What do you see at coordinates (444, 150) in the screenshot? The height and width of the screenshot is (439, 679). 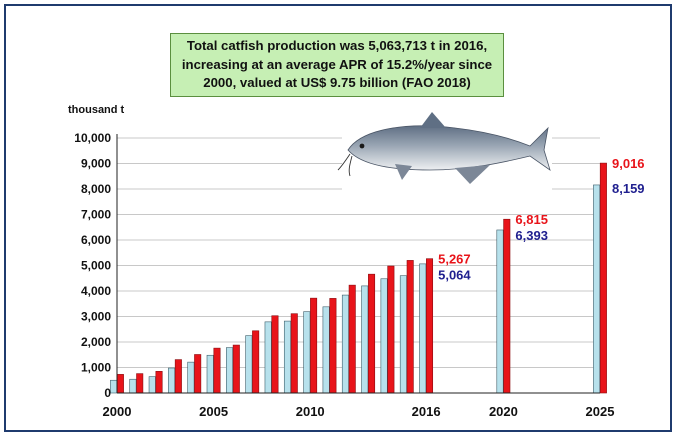 I see `catfish-photo` at bounding box center [444, 150].